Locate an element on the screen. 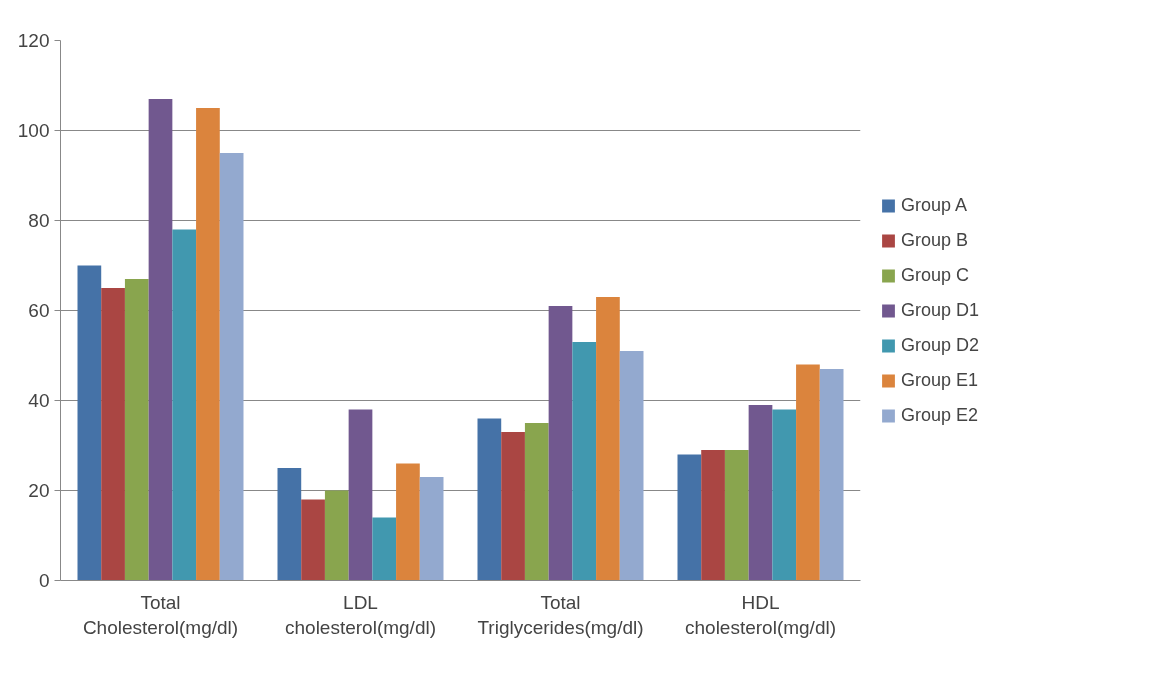 This screenshot has height=683, width=1155. legend-label: Group C is located at coordinates (935, 275).